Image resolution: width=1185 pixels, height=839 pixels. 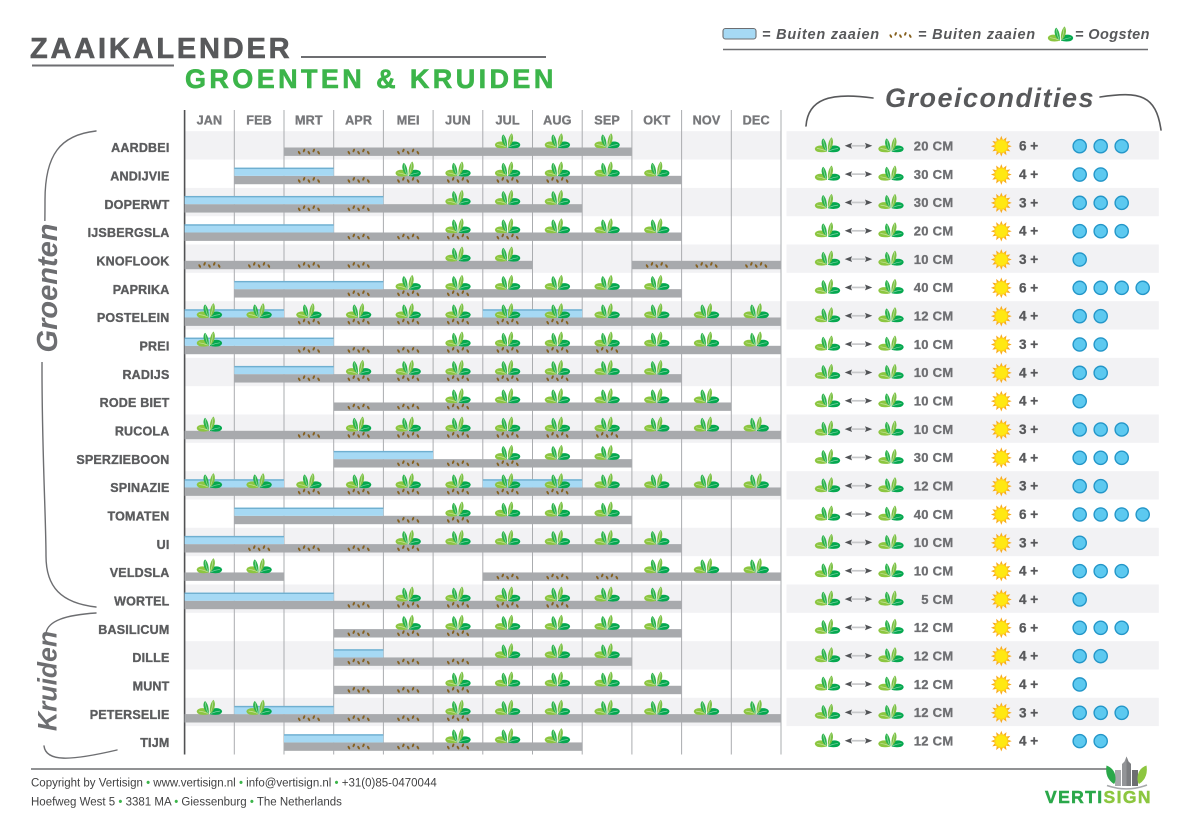 I want to click on svg-text: TIJM, so click(x=154, y=743).